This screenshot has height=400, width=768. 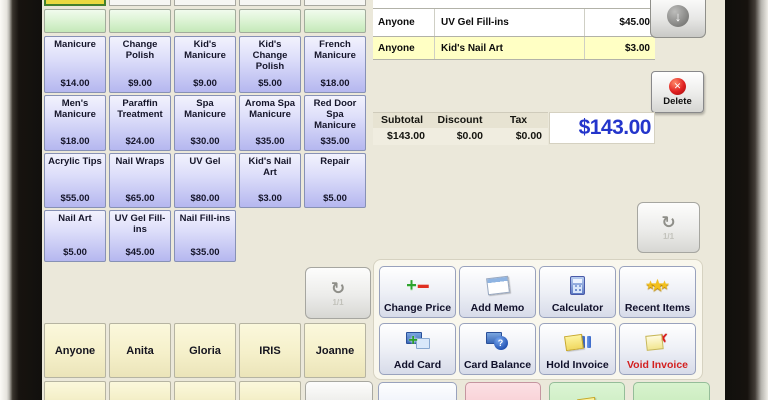 I want to click on category-tabs-row, so click(x=205, y=3).